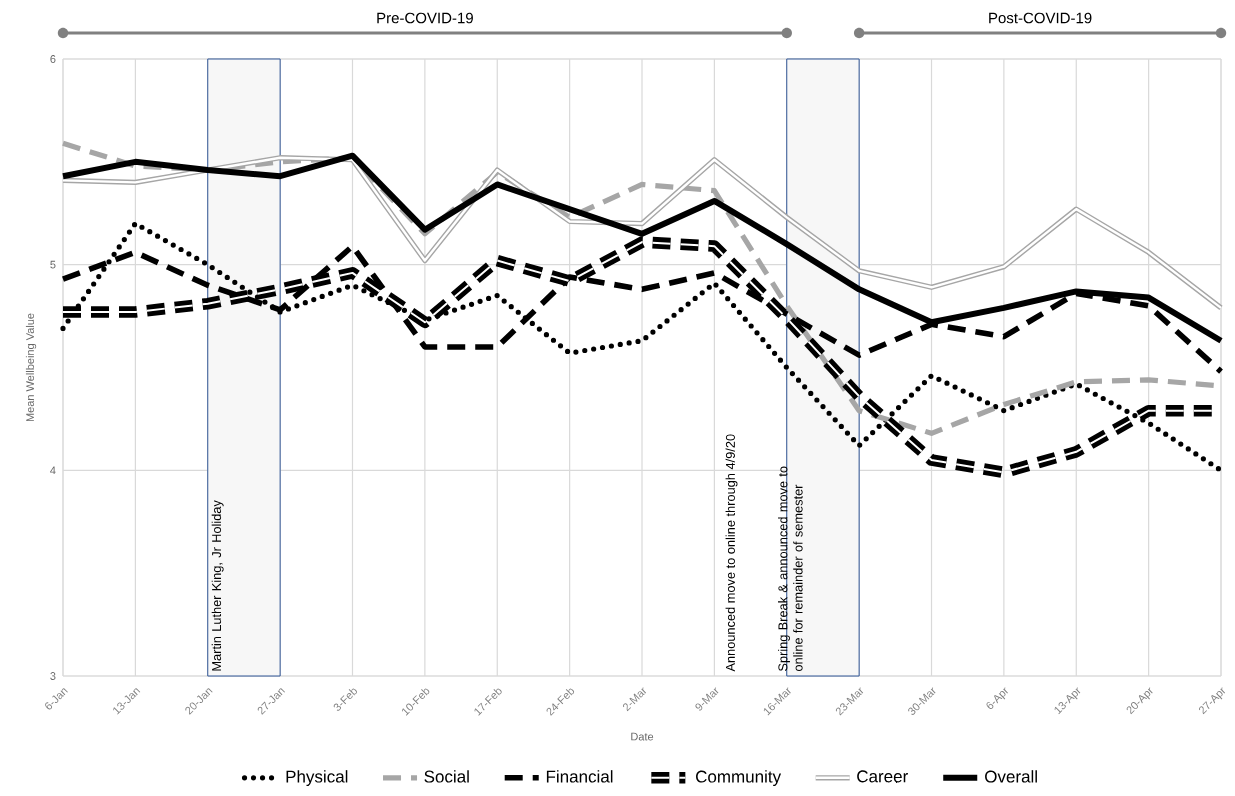  Describe the element at coordinates (53, 264) in the screenshot. I see `y-tick-label: 5` at that location.